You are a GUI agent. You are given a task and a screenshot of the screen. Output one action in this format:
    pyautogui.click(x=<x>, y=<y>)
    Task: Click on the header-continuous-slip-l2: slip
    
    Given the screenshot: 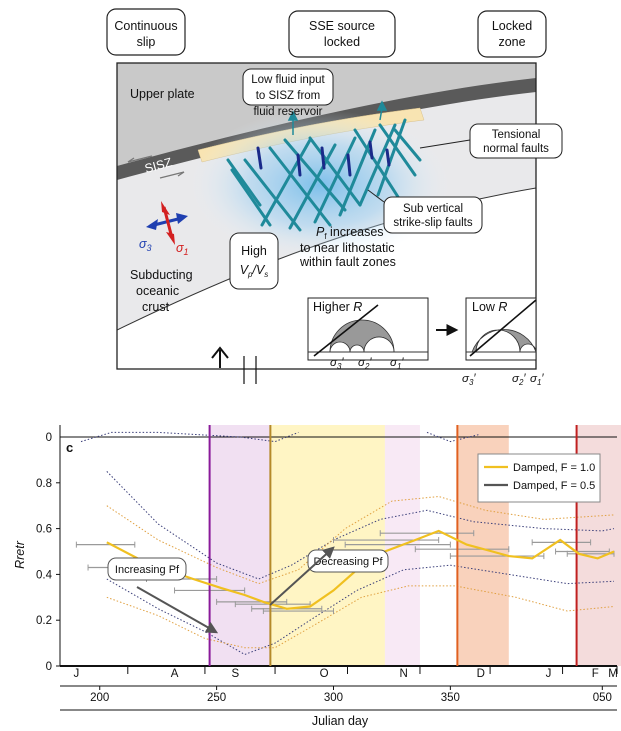 What is the action you would take?
    pyautogui.click(x=146, y=42)
    